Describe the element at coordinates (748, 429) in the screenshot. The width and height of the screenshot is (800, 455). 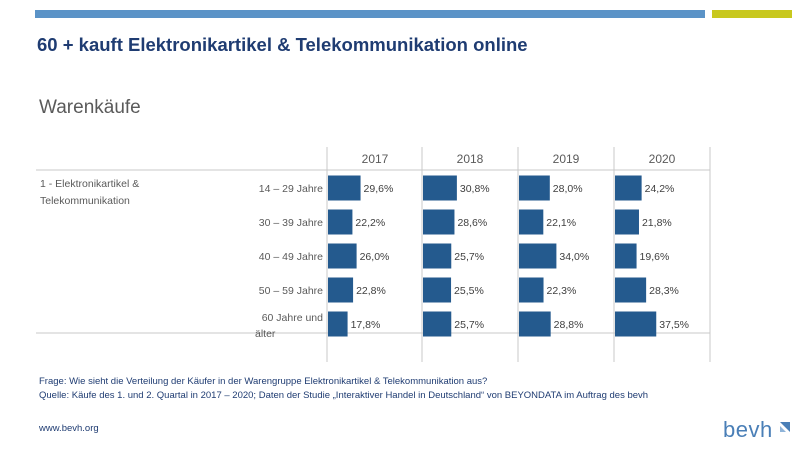
I see `logo-wordmark: bevh` at that location.